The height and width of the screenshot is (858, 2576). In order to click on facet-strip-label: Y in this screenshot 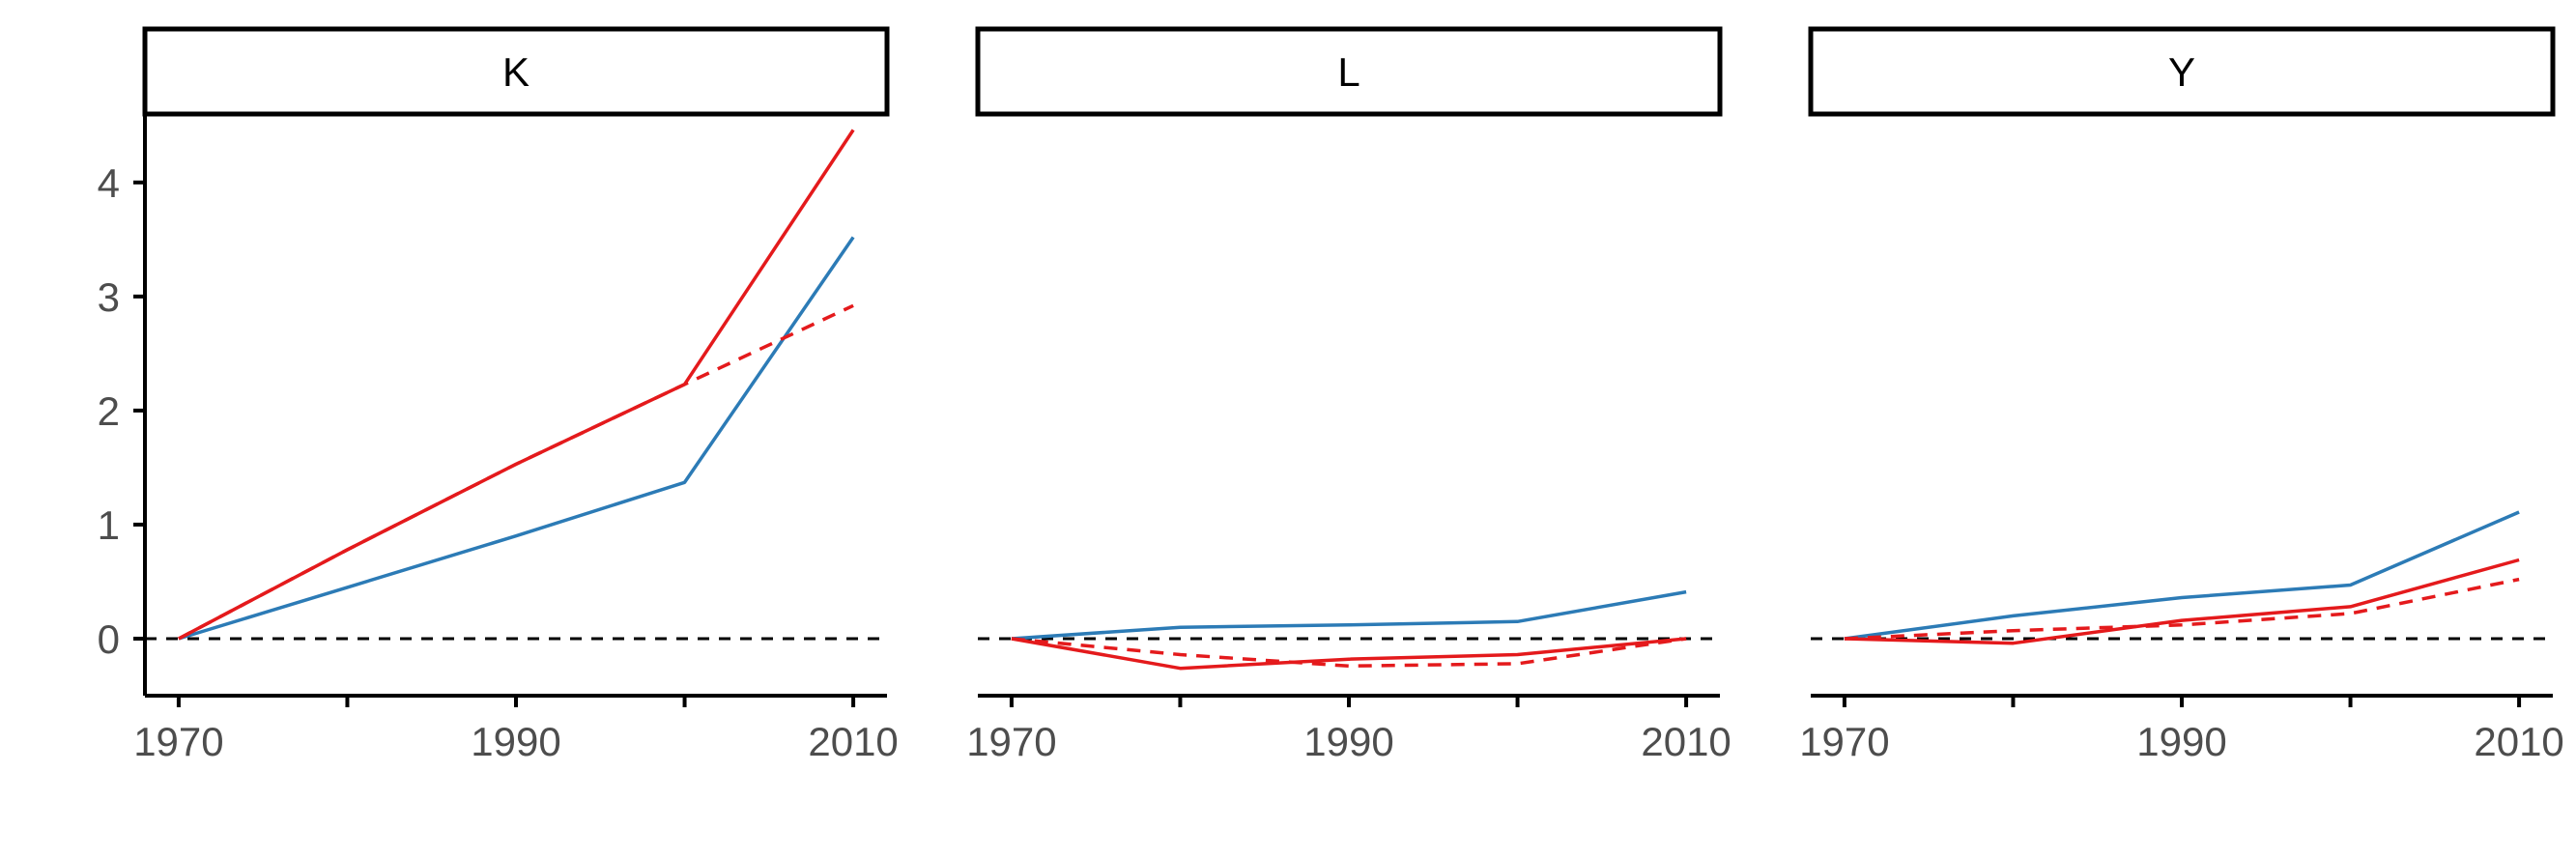, I will do `click(2182, 72)`.